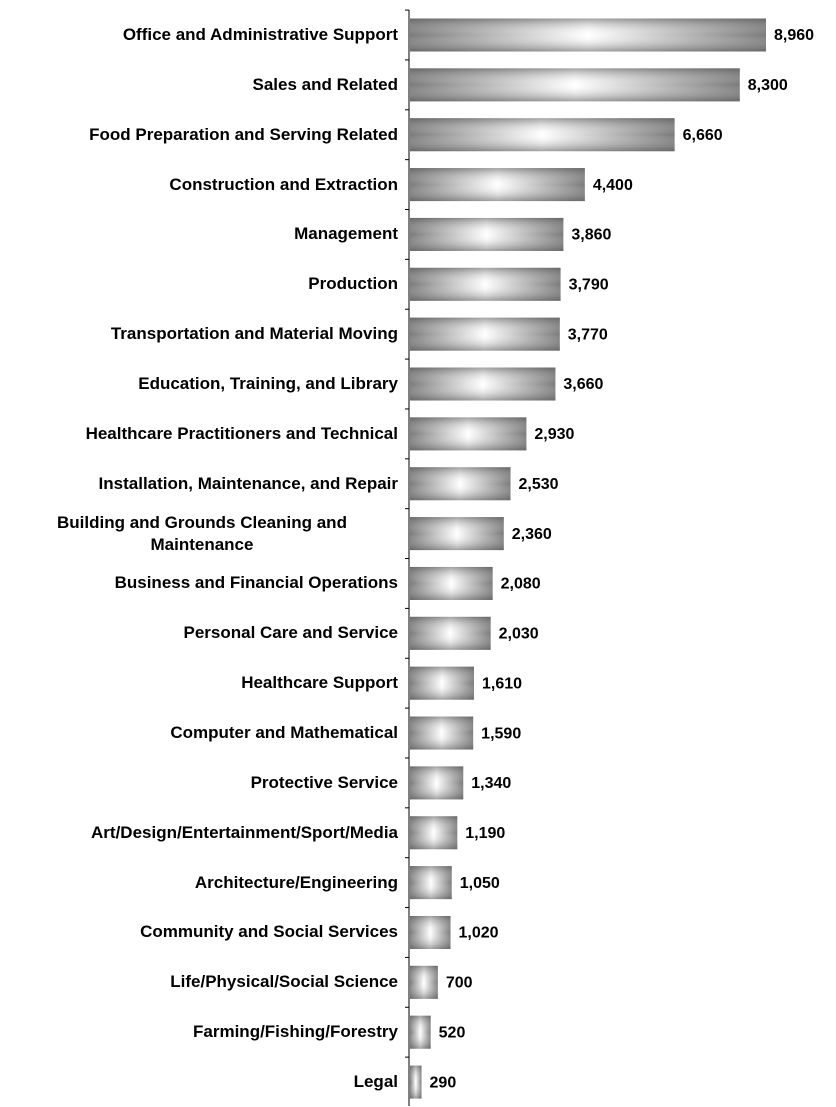 The width and height of the screenshot is (836, 1107). I want to click on category-label: Installation, Maintenance, and Repair, so click(199, 484).